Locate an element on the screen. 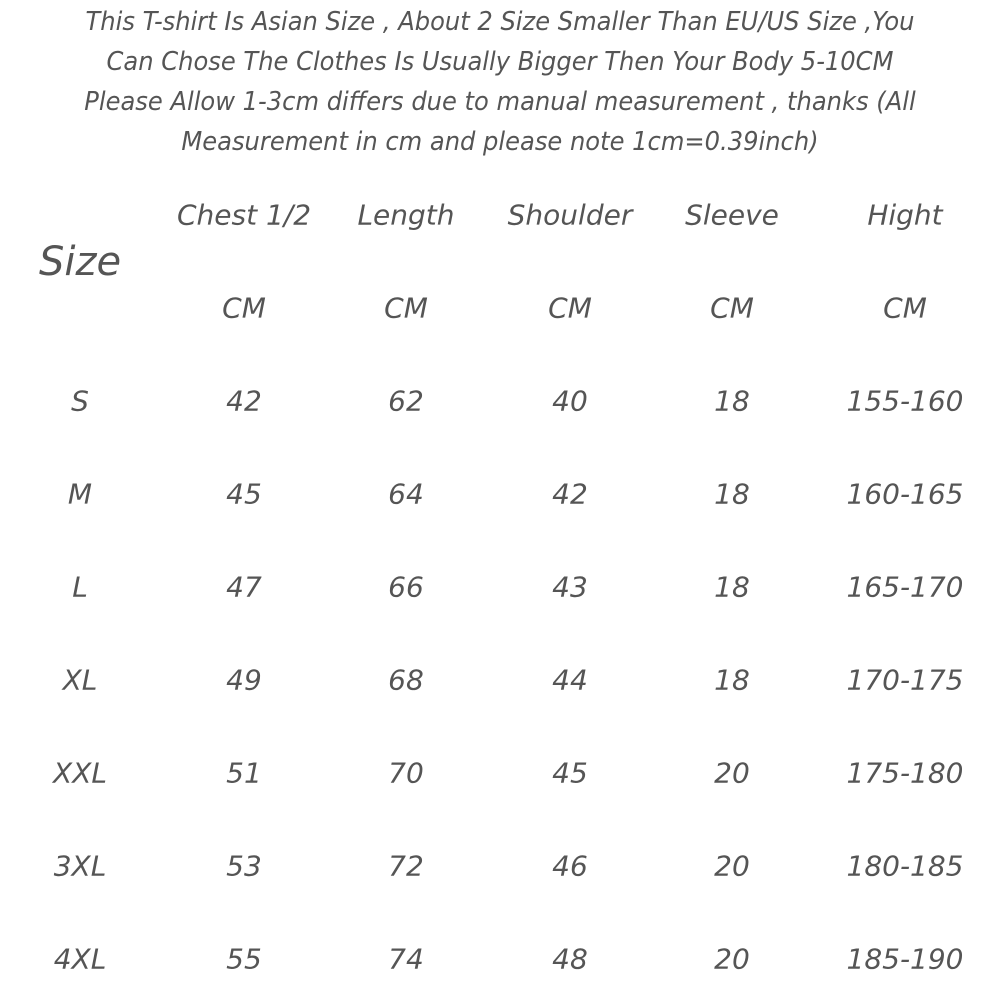 The width and height of the screenshot is (1000, 1000). table-cell: 66 is located at coordinates (406, 587).